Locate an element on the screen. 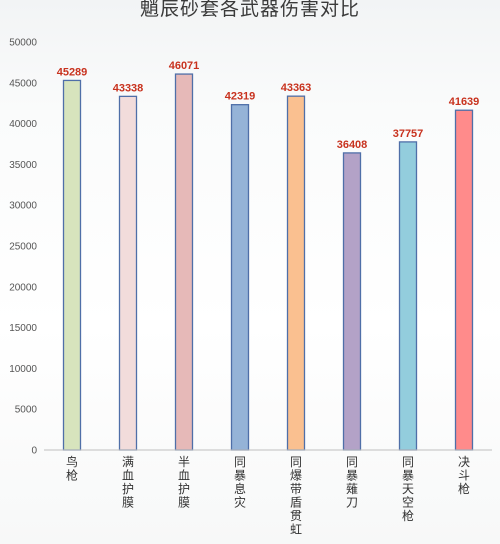  bar-value-label: 43363 is located at coordinates (296, 88).